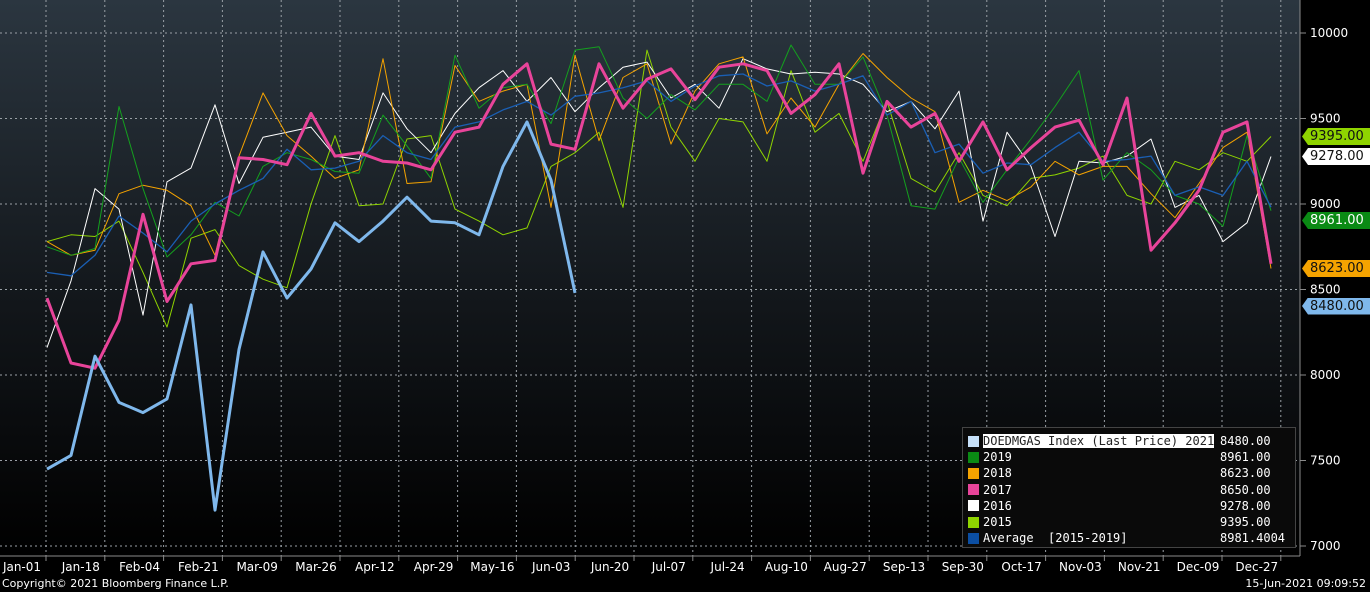 The height and width of the screenshot is (592, 1370). Describe the element at coordinates (1245, 441) in the screenshot. I see `legend-value: 8480.00` at that location.